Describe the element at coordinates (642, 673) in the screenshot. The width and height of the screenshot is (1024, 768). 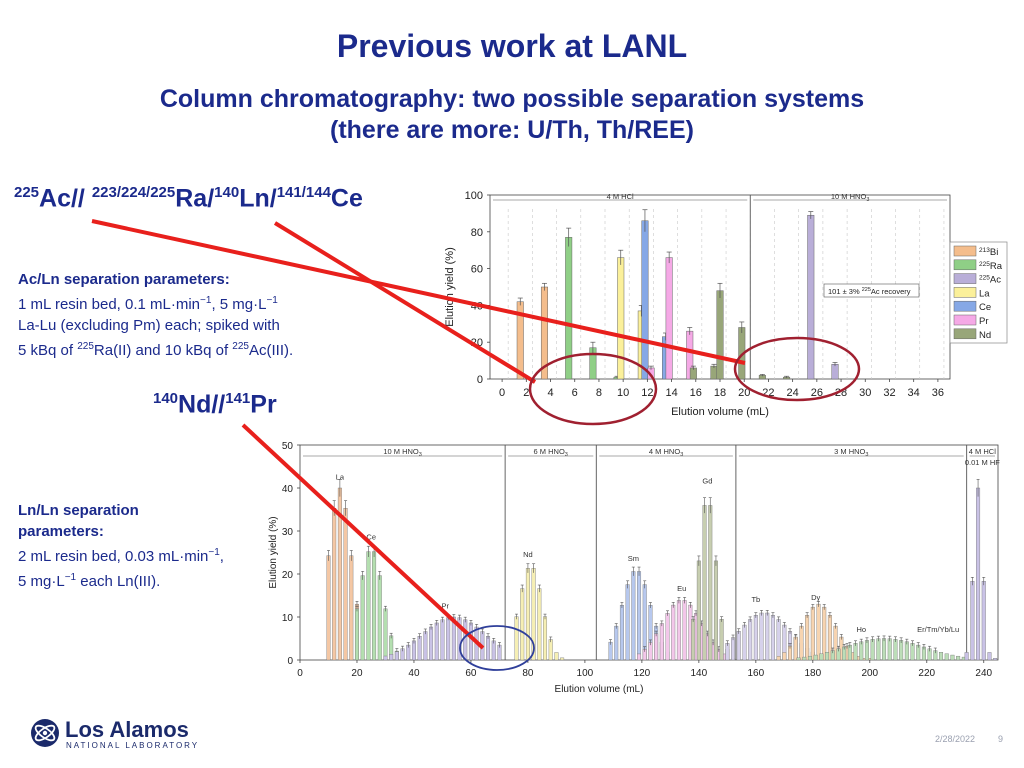
I see `x-tick-label: 120` at that location.